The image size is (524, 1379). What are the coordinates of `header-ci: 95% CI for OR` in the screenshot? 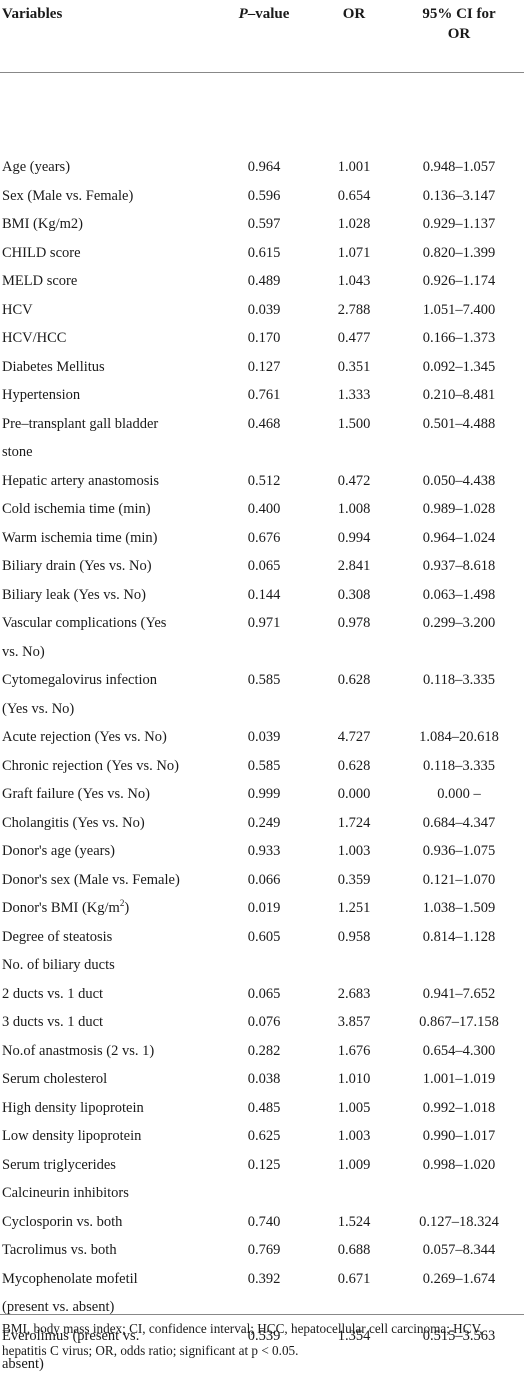 It's located at (459, 36).